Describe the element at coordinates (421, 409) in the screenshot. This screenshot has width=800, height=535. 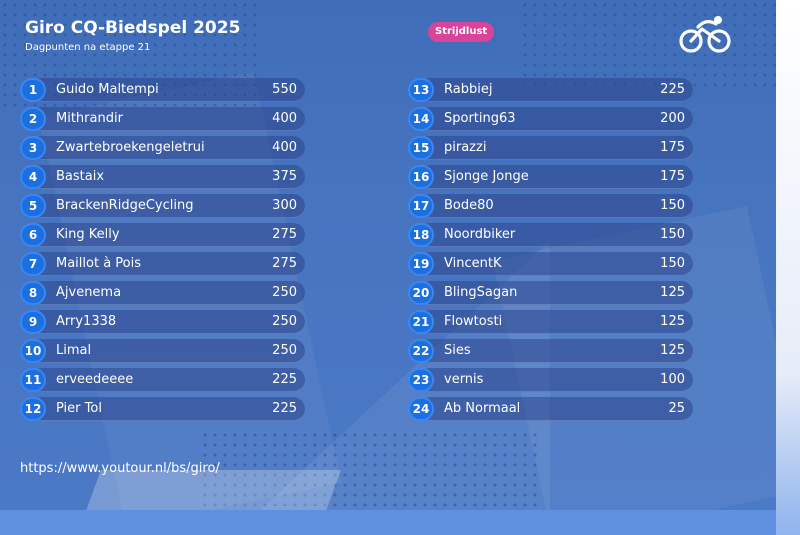
I see `rank-badge: 24` at that location.